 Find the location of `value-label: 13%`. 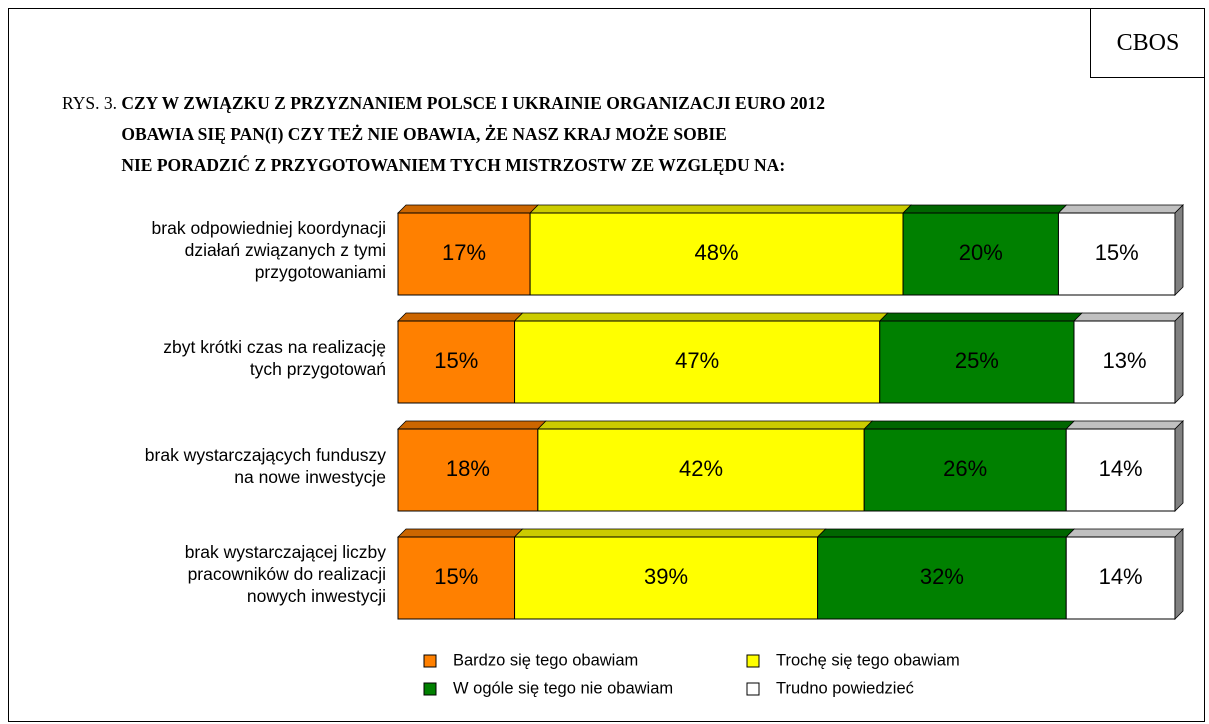

value-label: 13% is located at coordinates (1124, 360).